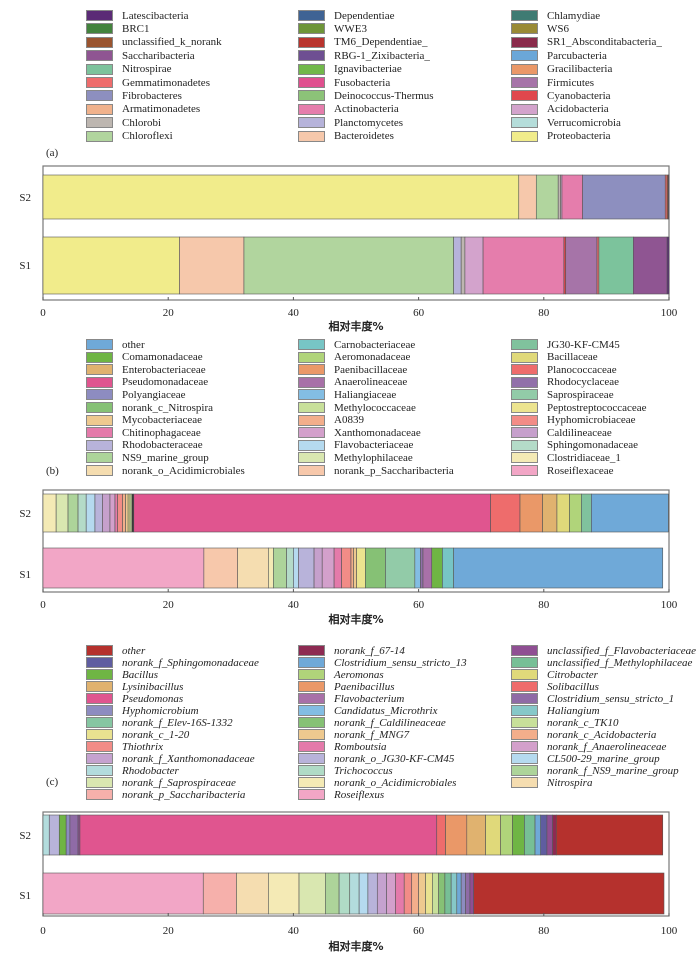  Describe the element at coordinates (622, 650) in the screenshot. I see `legend-label: unclassified_f_Flavobacteriaceae` at that location.